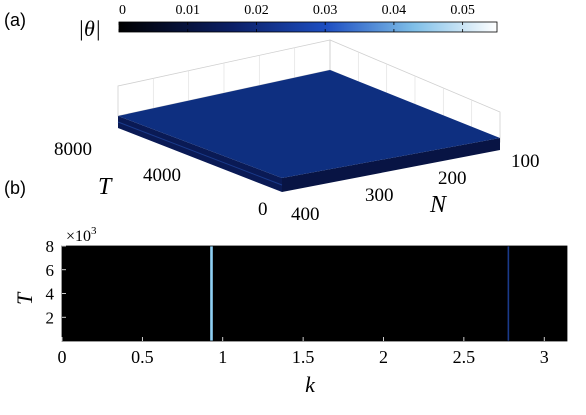  Describe the element at coordinates (122, 10) in the screenshot. I see `colorbar-tick-label: 0` at that location.